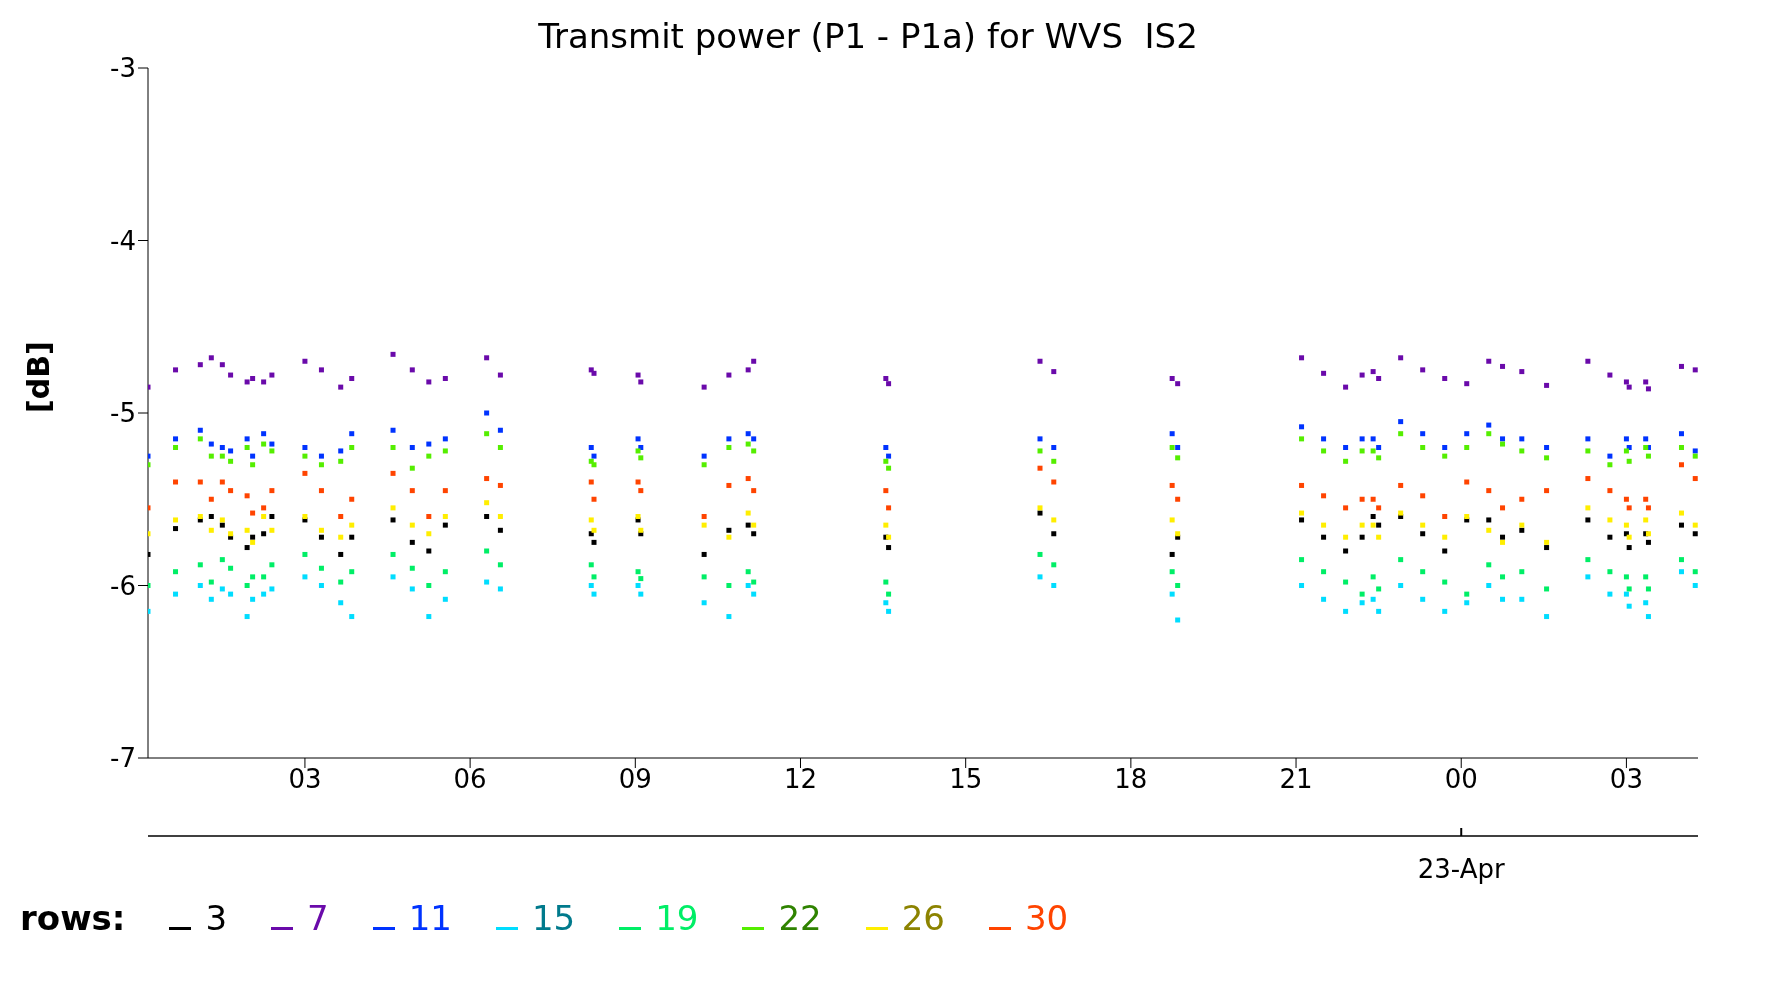 The width and height of the screenshot is (1781, 990). What do you see at coordinates (923, 918) in the screenshot?
I see `legend-label: 26` at bounding box center [923, 918].